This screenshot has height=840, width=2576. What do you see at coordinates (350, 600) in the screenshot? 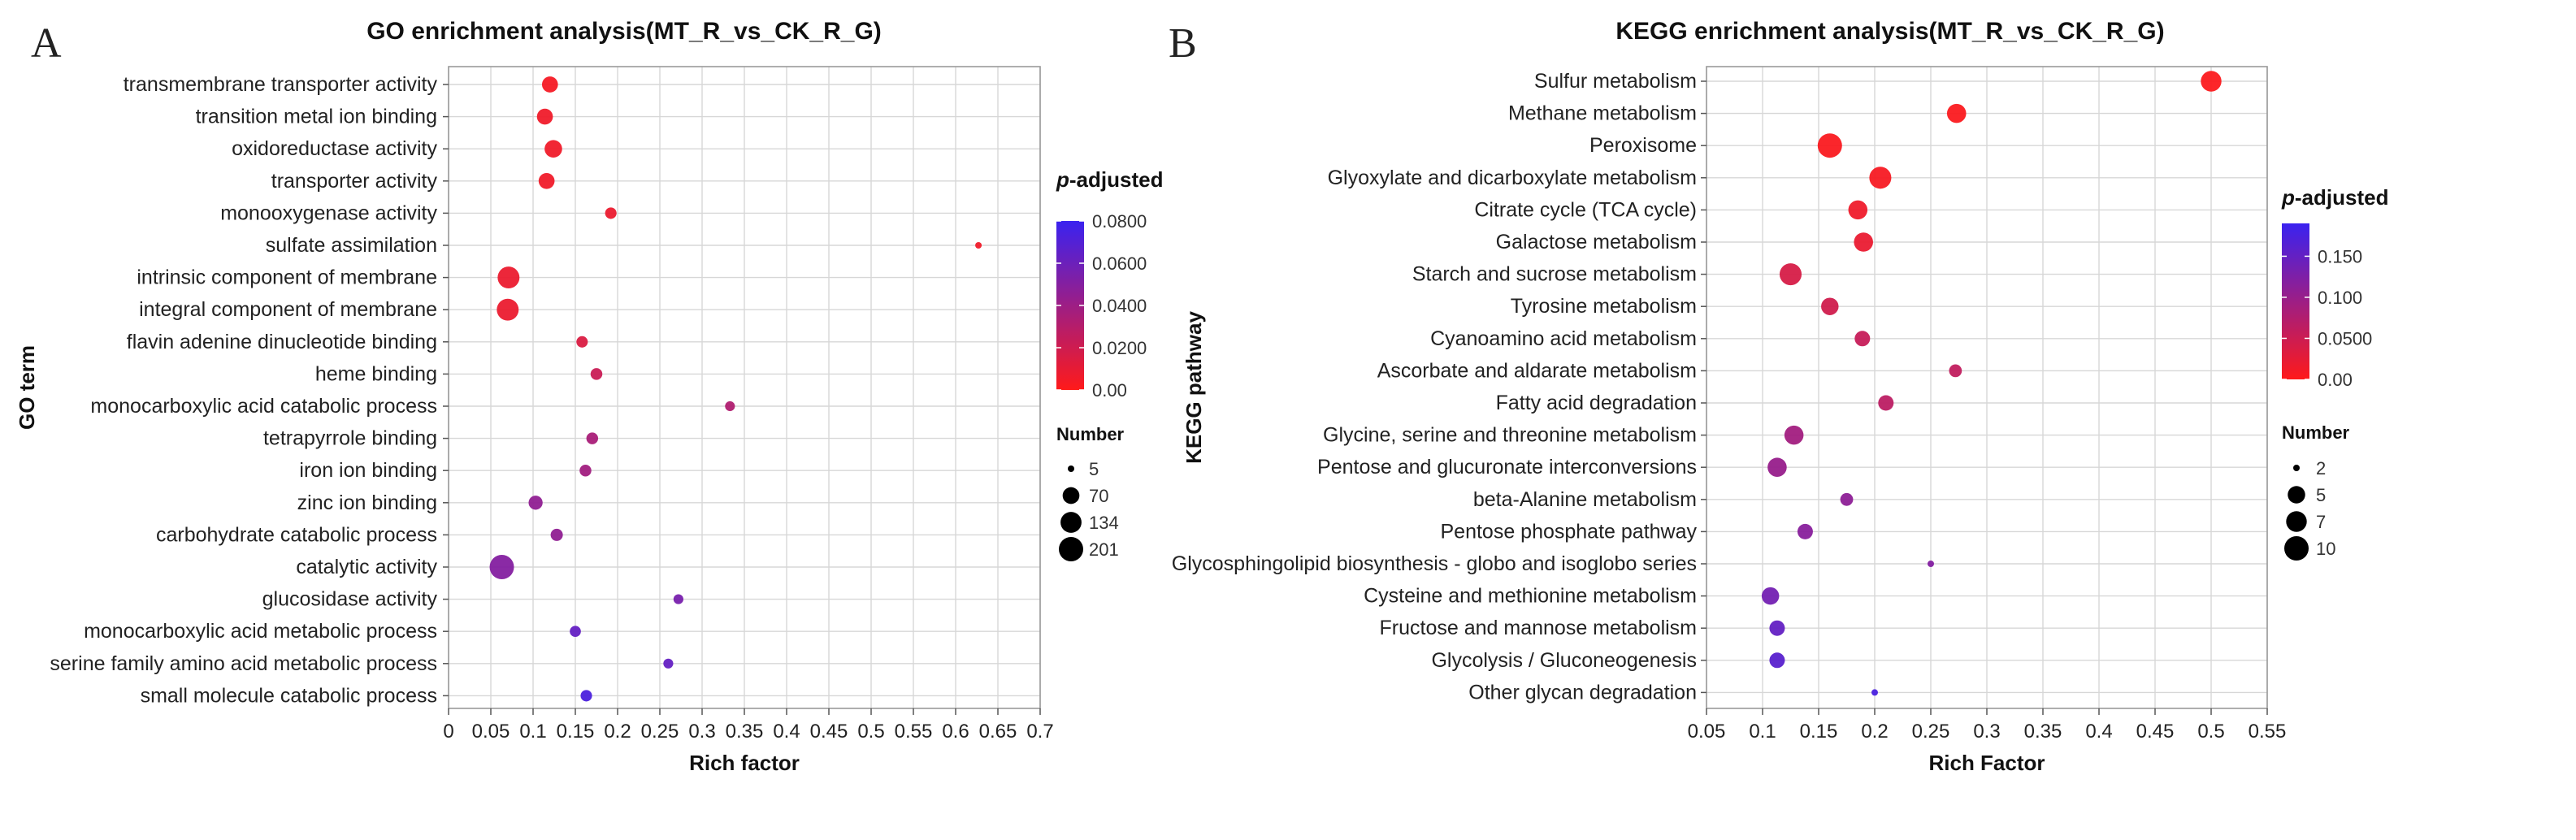
I see `go-term-label: glucosidase activity` at bounding box center [350, 600].